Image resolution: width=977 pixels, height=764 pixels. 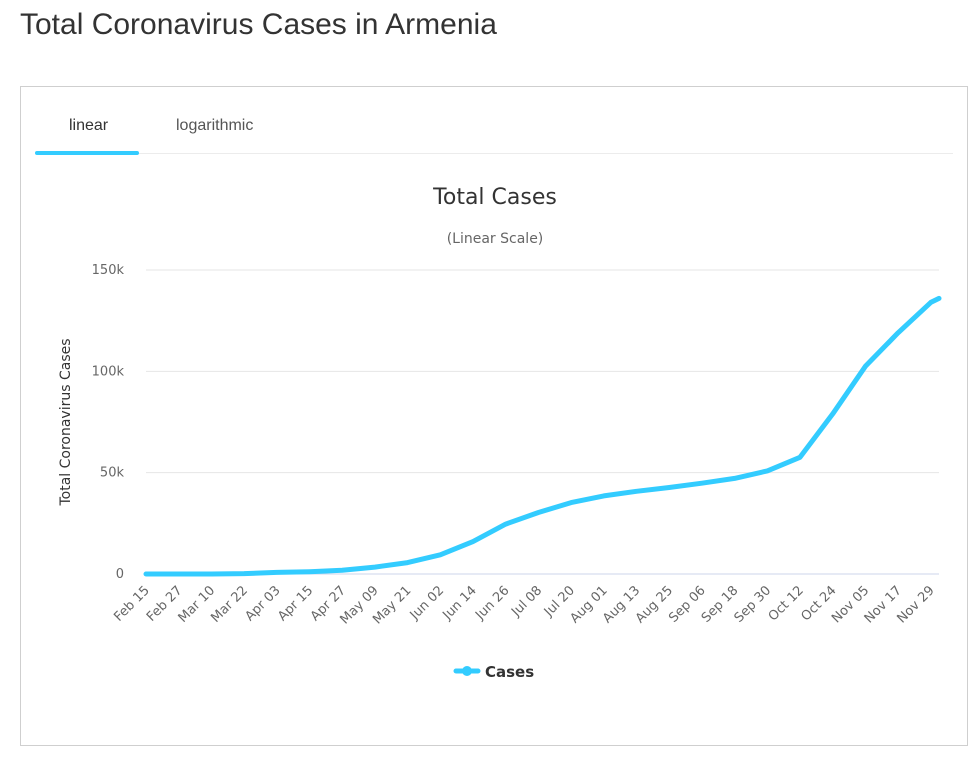 I want to click on x-tick-label: Feb 15, so click(x=132, y=604).